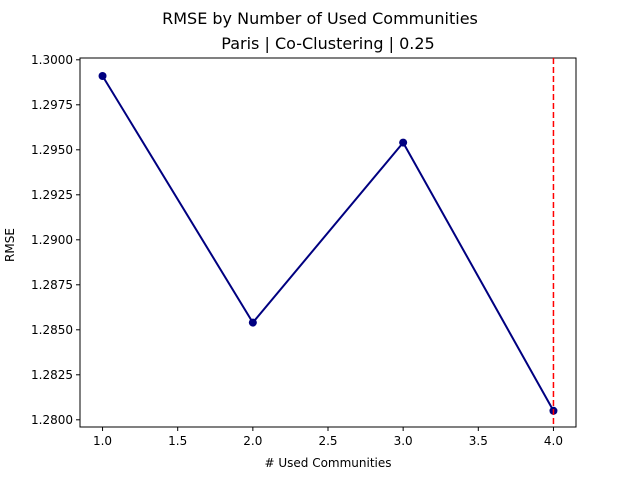  Describe the element at coordinates (52, 285) in the screenshot. I see `y-tick-label: 1.2875` at that location.